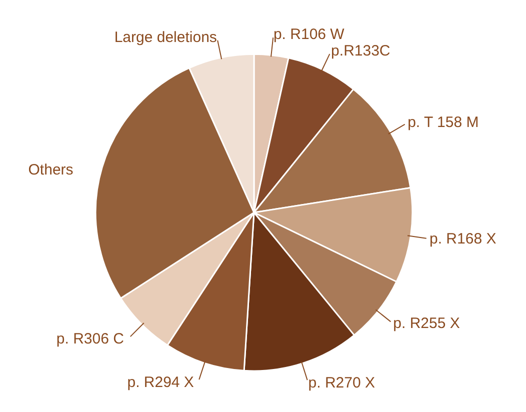 The width and height of the screenshot is (526, 412). I want to click on slice-label: p. R168 X, so click(463, 239).